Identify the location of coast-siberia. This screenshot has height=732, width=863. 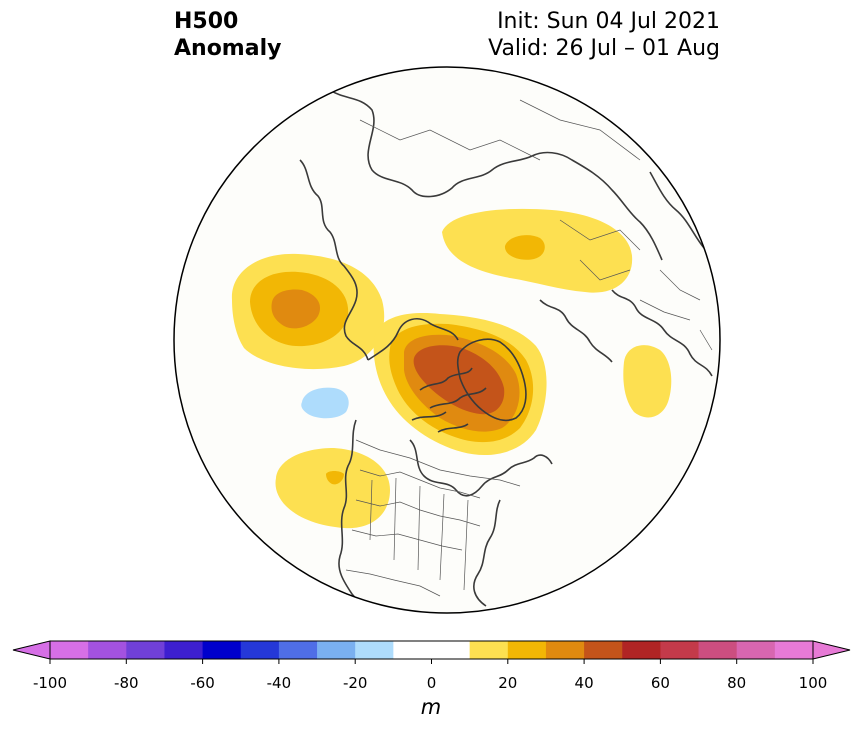
(496, 175).